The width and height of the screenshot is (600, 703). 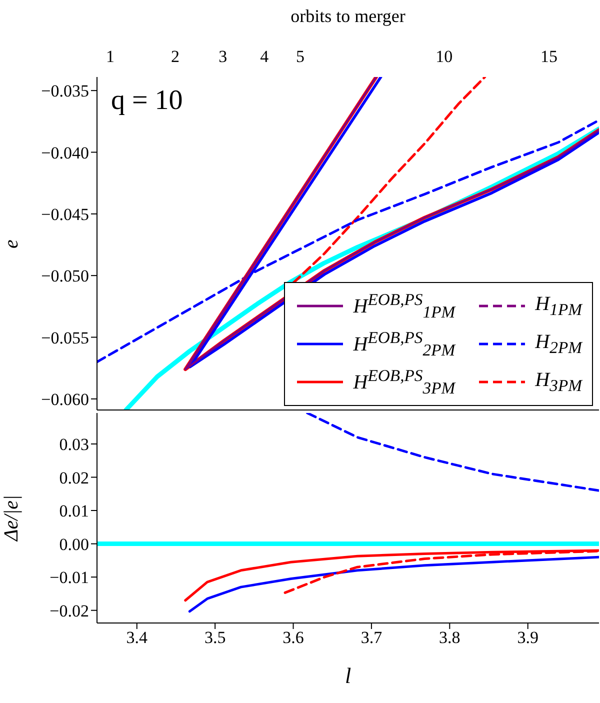 What do you see at coordinates (558, 344) in the screenshot?
I see `legend-label: H$_{2PM}$` at bounding box center [558, 344].